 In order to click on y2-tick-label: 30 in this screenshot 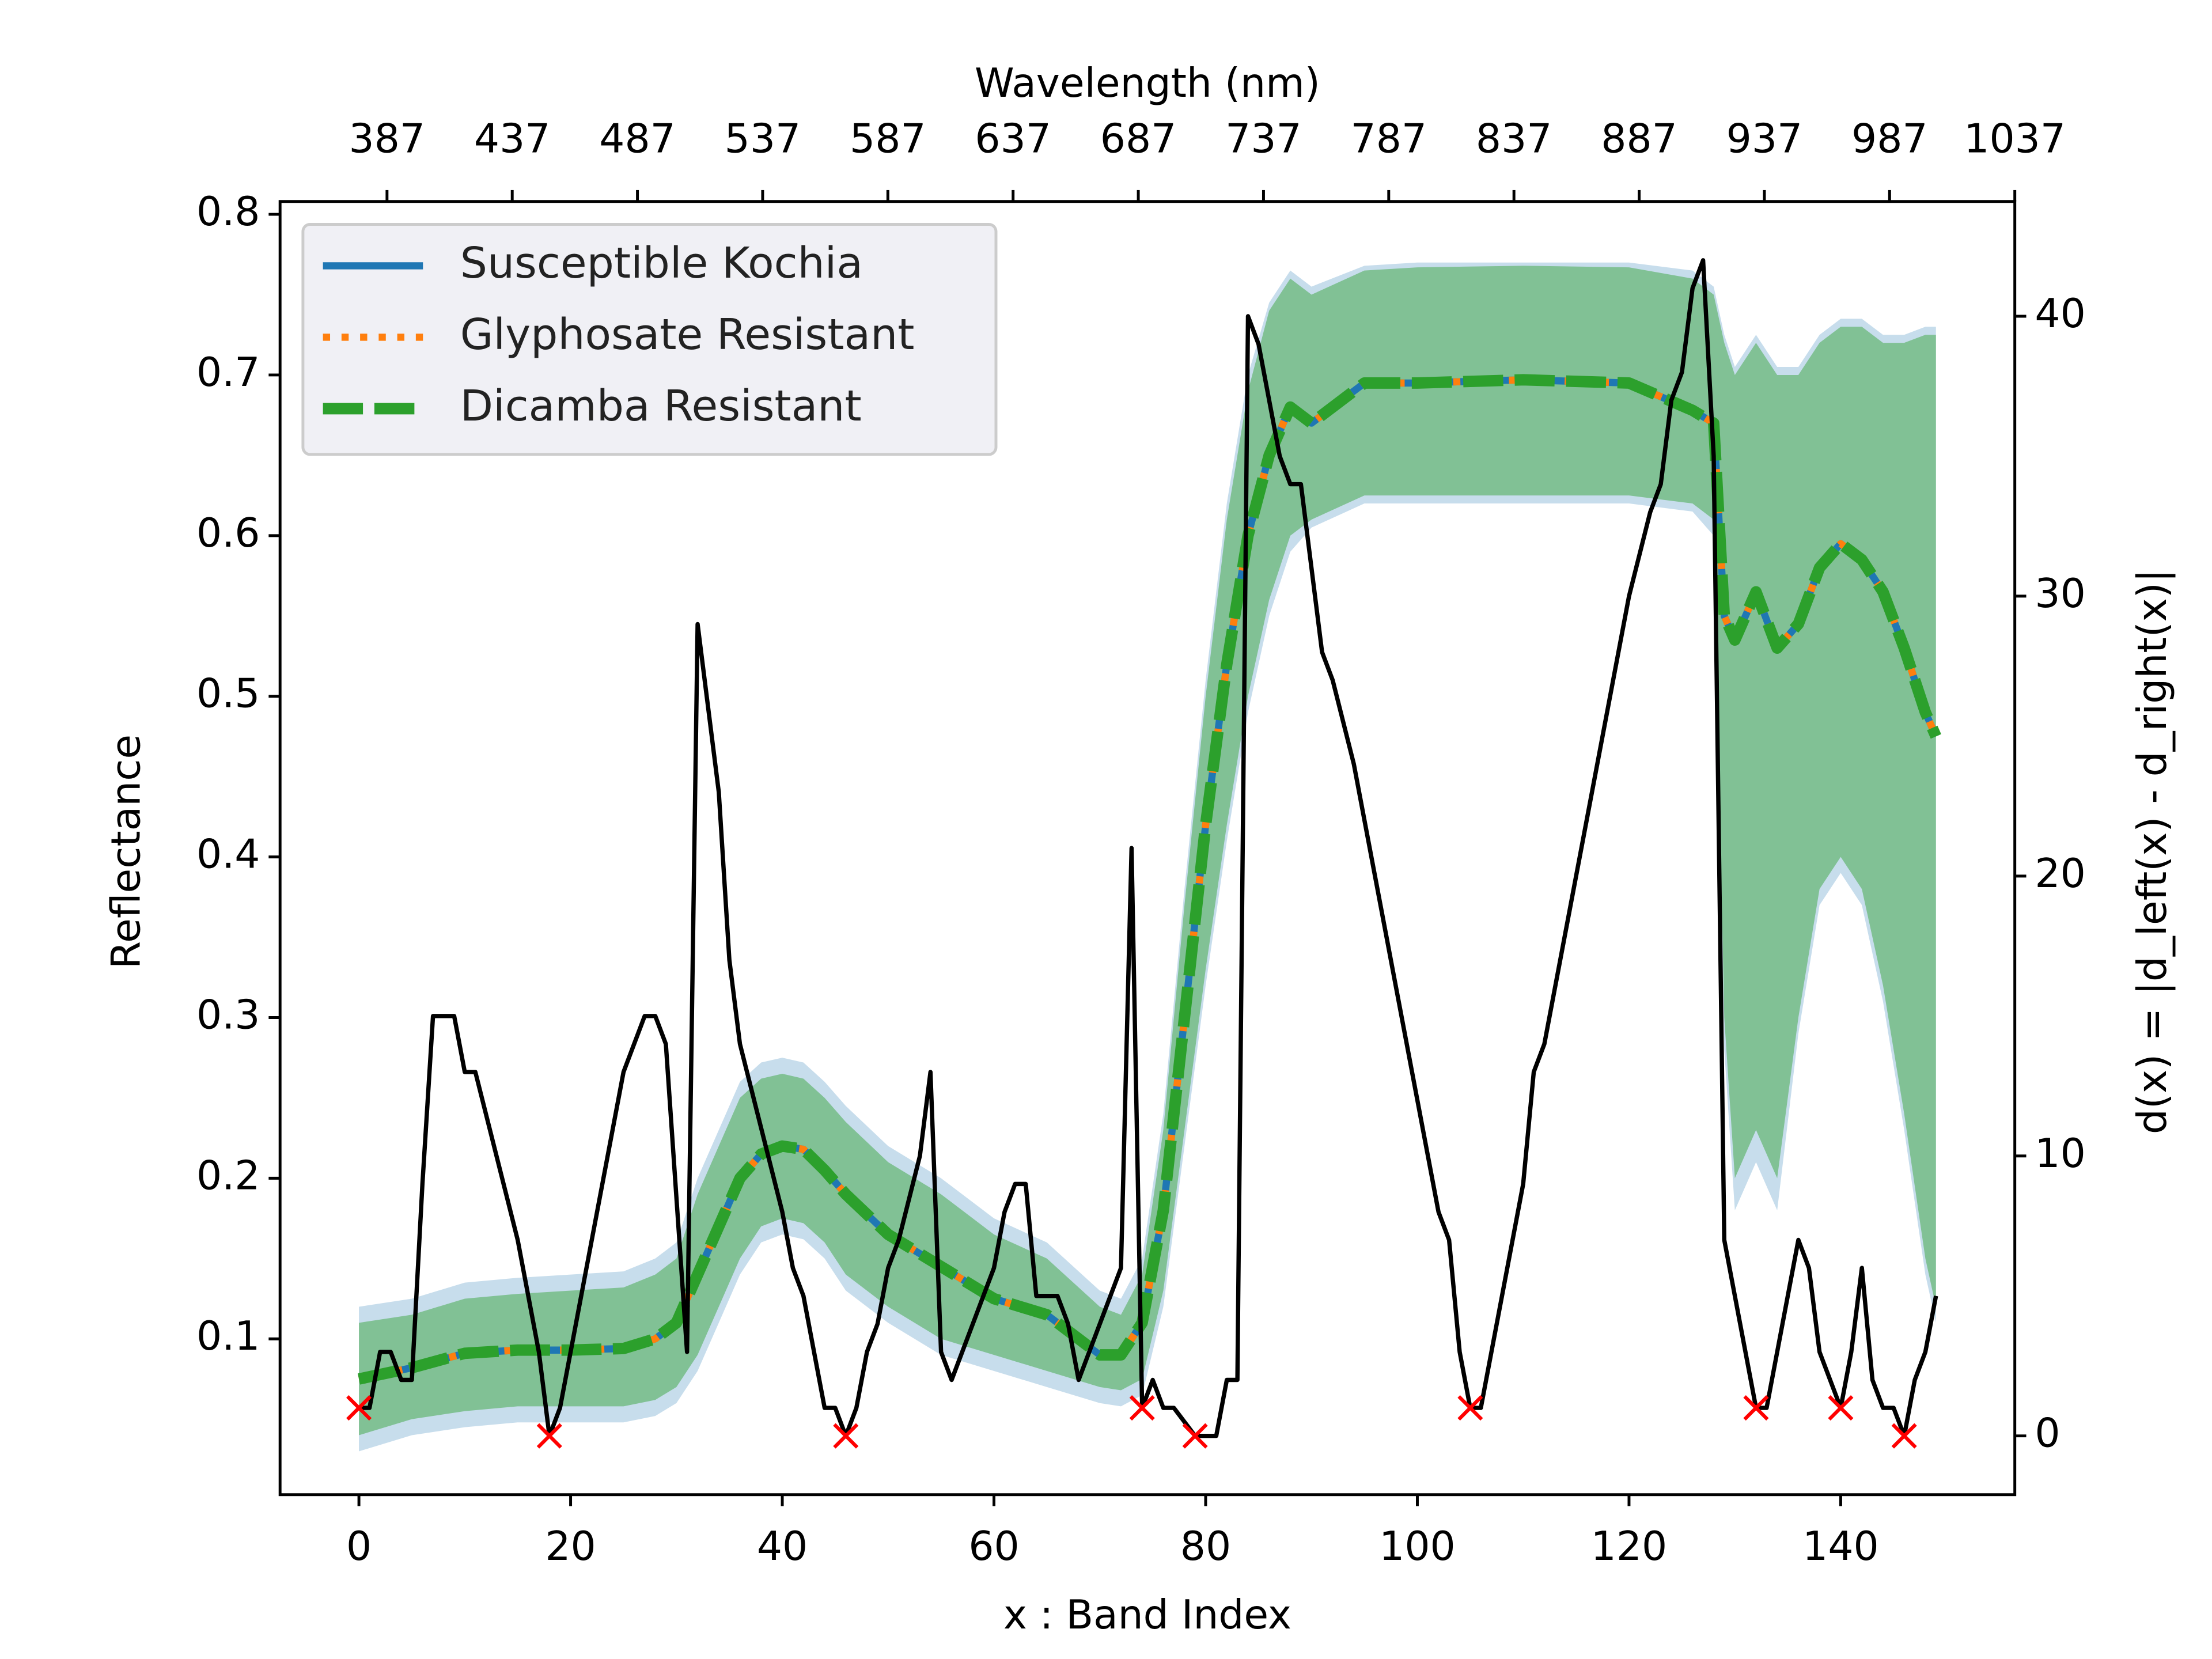, I will do `click(2060, 594)`.